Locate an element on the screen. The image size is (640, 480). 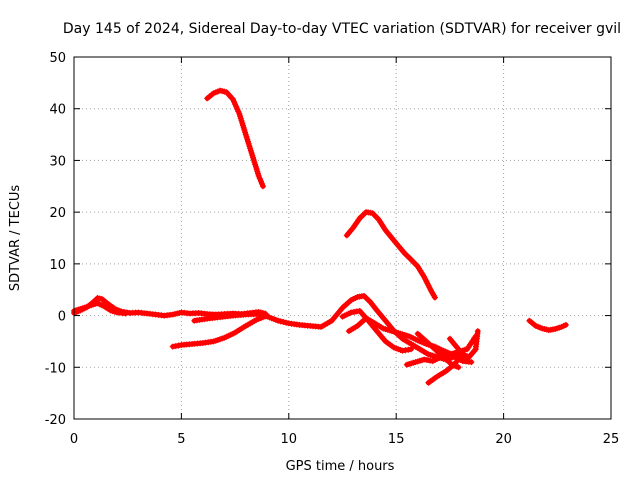
x-tick-label: 20 is located at coordinates (503, 439).